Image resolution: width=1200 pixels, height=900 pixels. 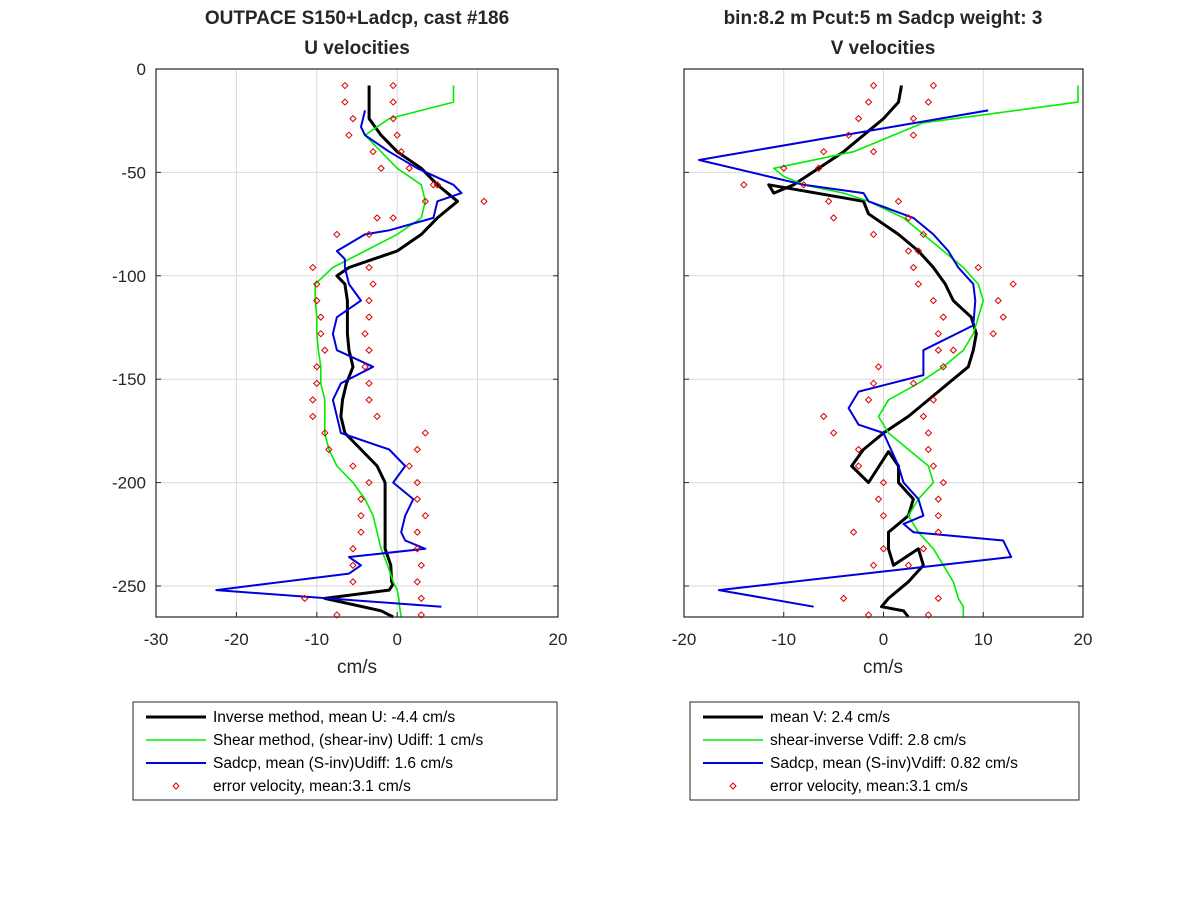 I want to click on v-title-line1: bin:8.2 m Pcut:5 m Sadcp weight: 3, so click(x=883, y=18).